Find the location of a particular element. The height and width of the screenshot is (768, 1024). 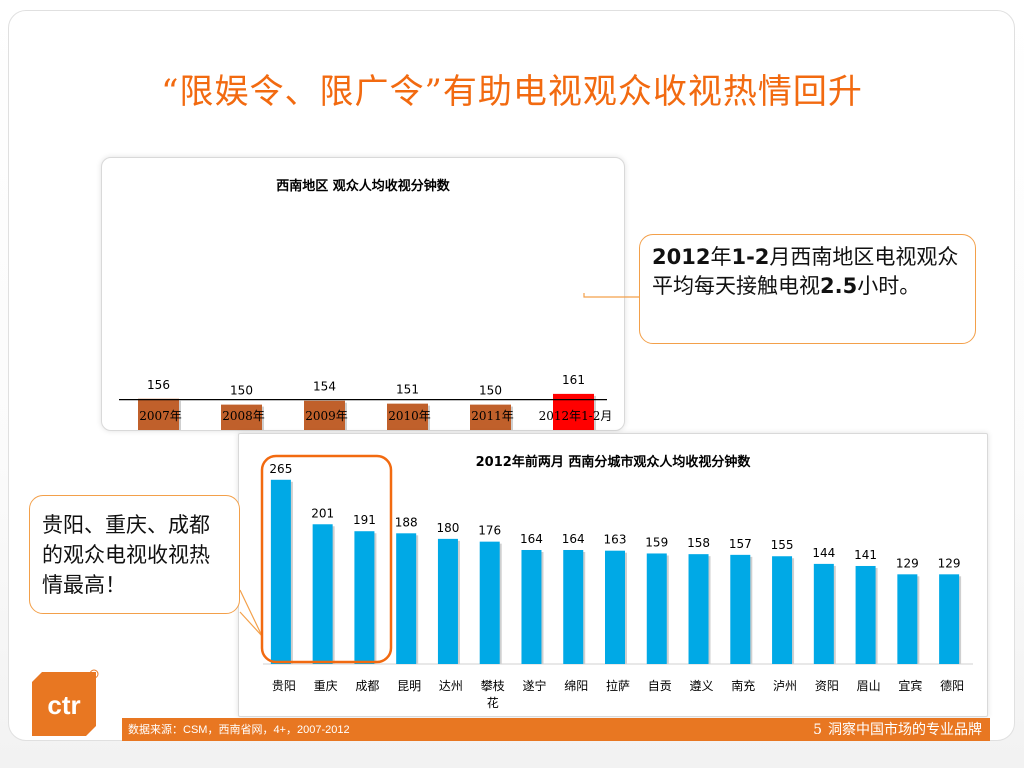

footer-source: 数据来源：CSM，西南省网，4+，2007-2012 is located at coordinates (239, 730).